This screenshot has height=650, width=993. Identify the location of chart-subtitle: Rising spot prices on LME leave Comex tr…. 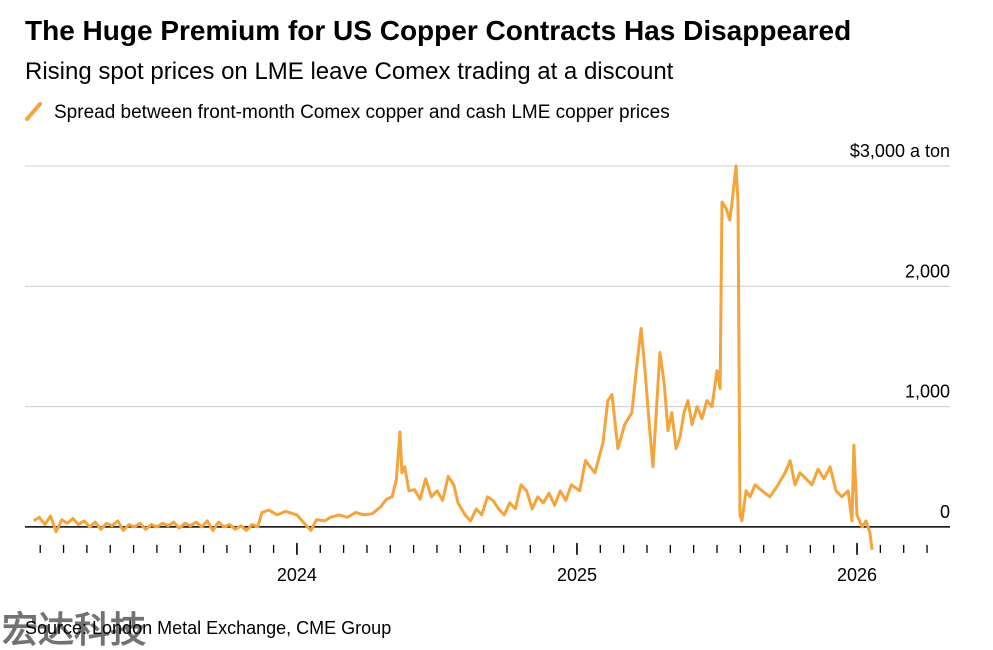
(349, 71).